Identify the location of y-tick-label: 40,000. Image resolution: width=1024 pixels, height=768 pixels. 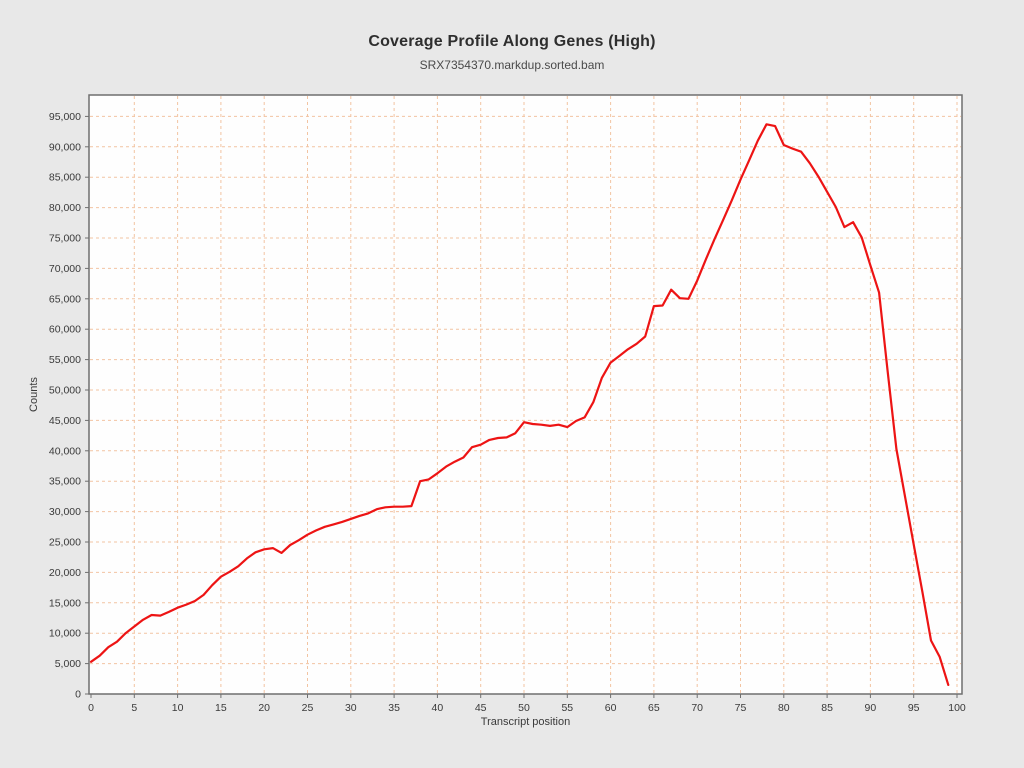
(65, 451).